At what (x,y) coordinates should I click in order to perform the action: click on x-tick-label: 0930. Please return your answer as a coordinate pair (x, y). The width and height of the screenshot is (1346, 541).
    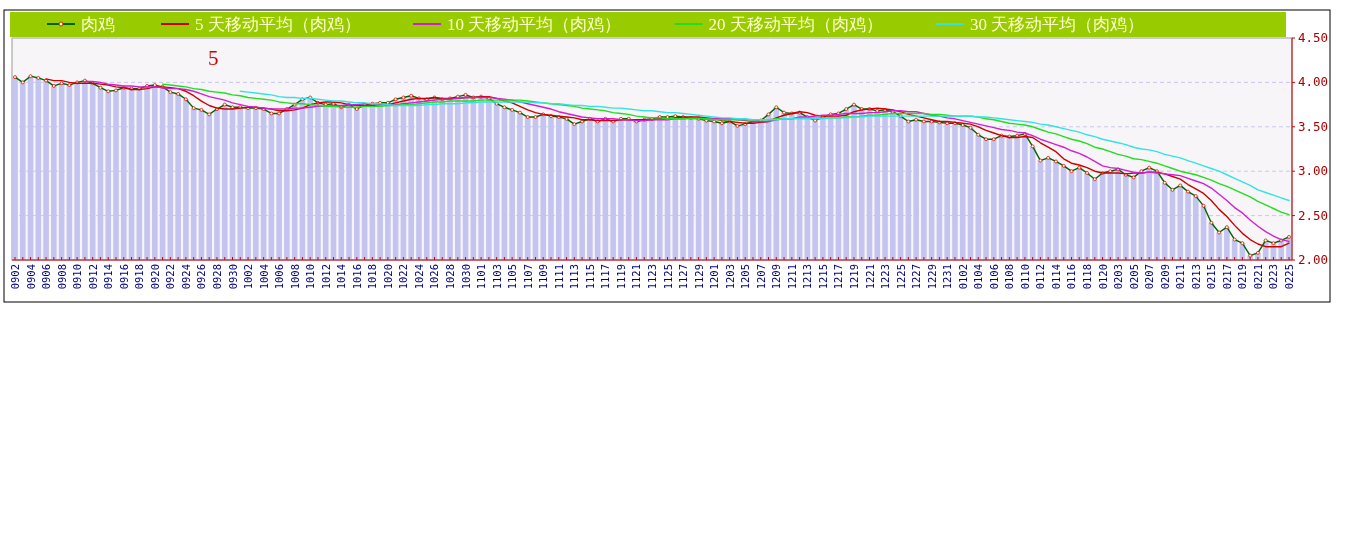
    Looking at the image, I should click on (232, 277).